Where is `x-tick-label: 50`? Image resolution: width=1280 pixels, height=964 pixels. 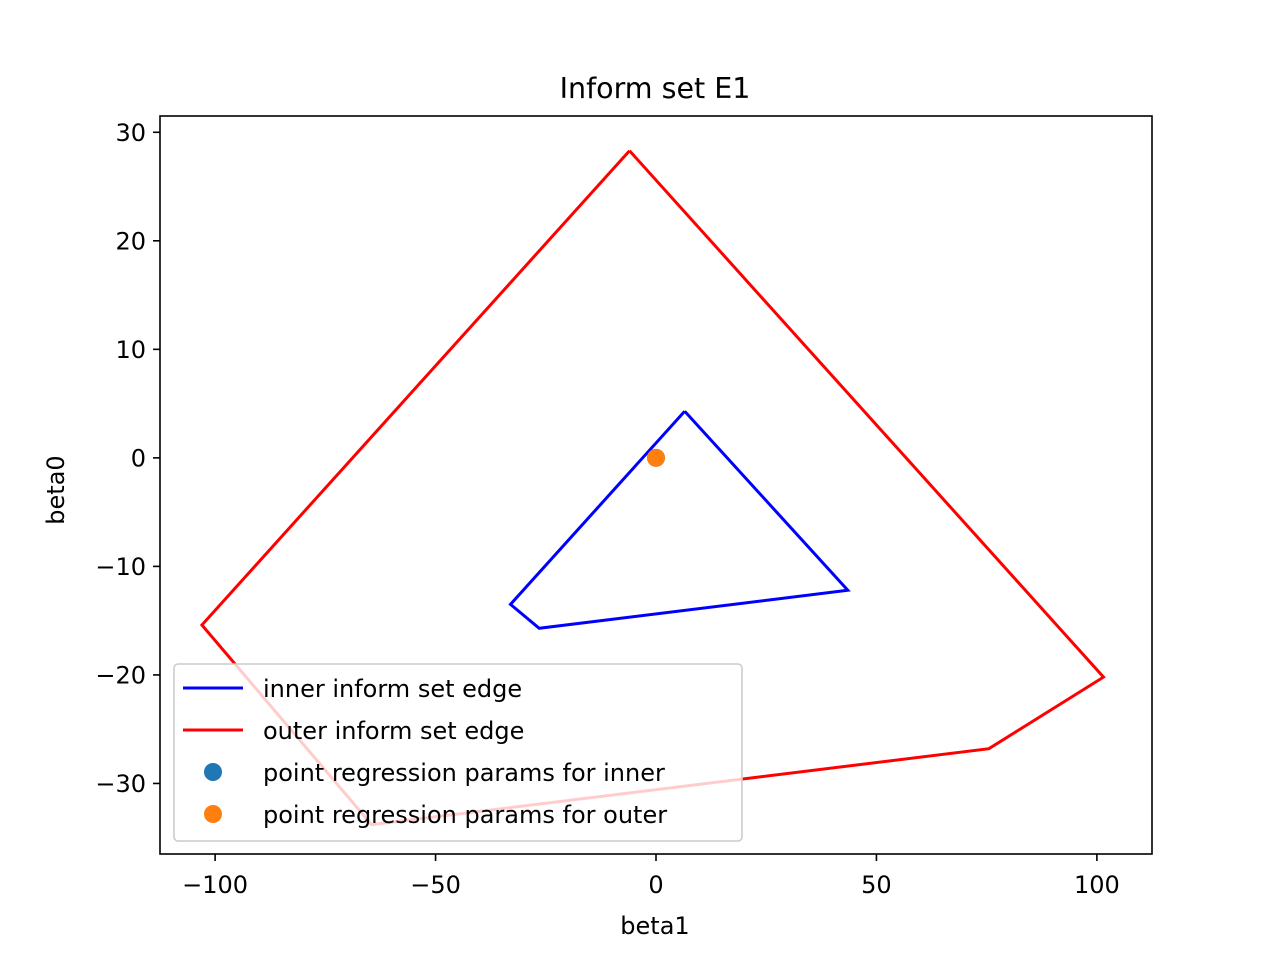 x-tick-label: 50 is located at coordinates (876, 885).